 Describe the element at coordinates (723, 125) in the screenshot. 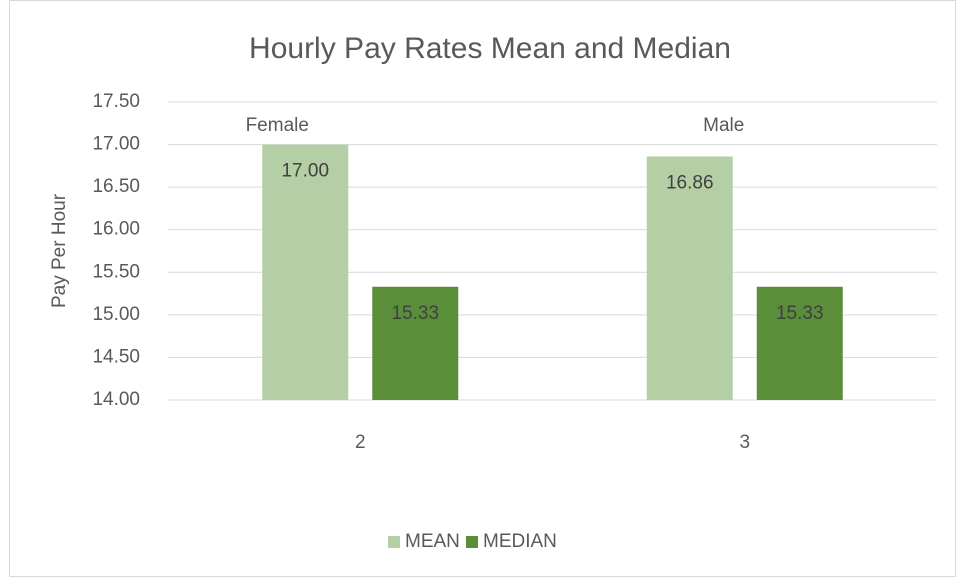

I see `annotation: Male` at that location.